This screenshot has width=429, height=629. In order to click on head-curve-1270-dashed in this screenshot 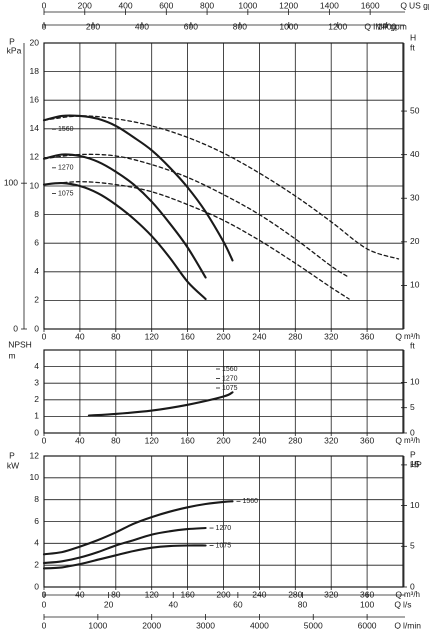, I will do `click(196, 216)`.